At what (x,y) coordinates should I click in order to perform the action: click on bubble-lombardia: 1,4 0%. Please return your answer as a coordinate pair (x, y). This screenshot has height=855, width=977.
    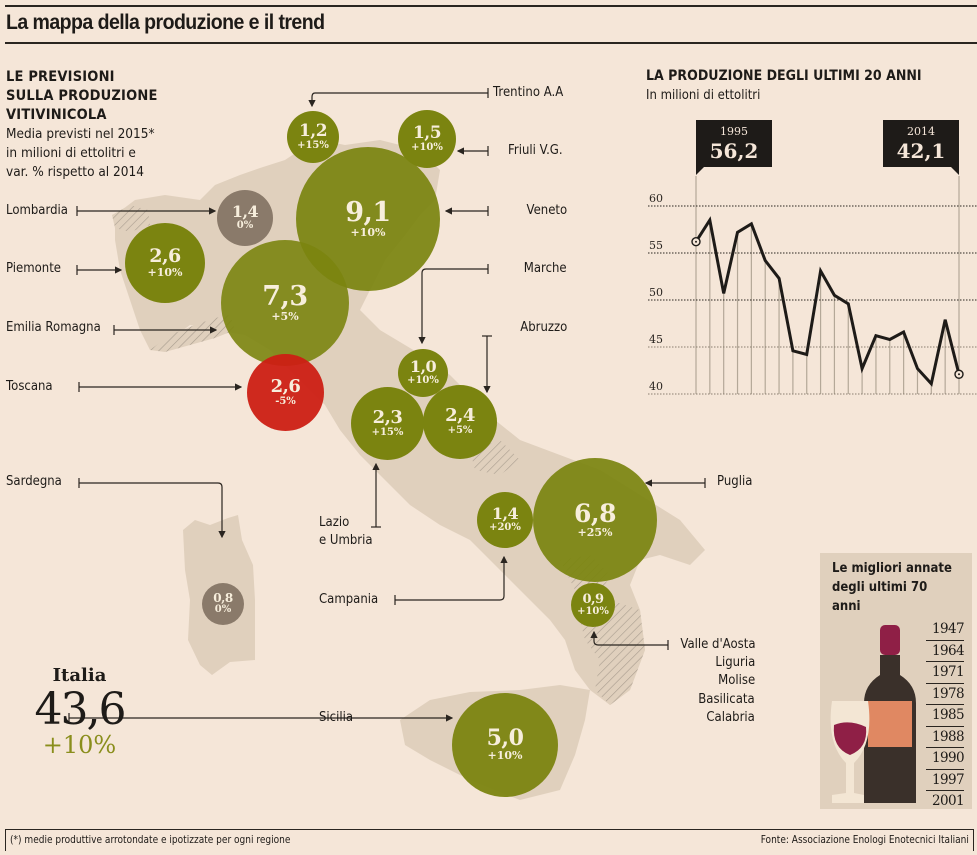
    Looking at the image, I should click on (245, 218).